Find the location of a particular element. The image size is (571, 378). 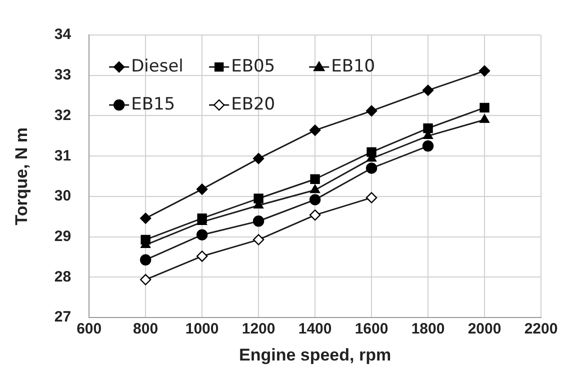

y-tick-label: 29 is located at coordinates (63, 236).